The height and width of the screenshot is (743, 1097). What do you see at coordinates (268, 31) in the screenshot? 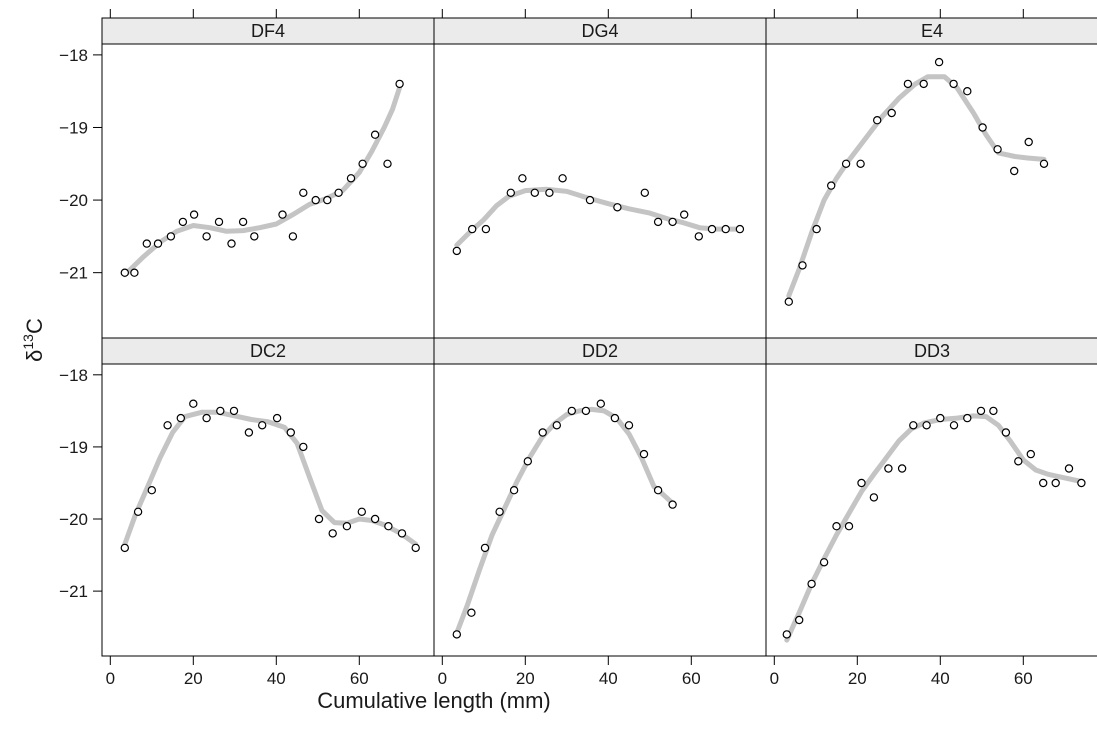
I see `strip-label: DF4` at bounding box center [268, 31].